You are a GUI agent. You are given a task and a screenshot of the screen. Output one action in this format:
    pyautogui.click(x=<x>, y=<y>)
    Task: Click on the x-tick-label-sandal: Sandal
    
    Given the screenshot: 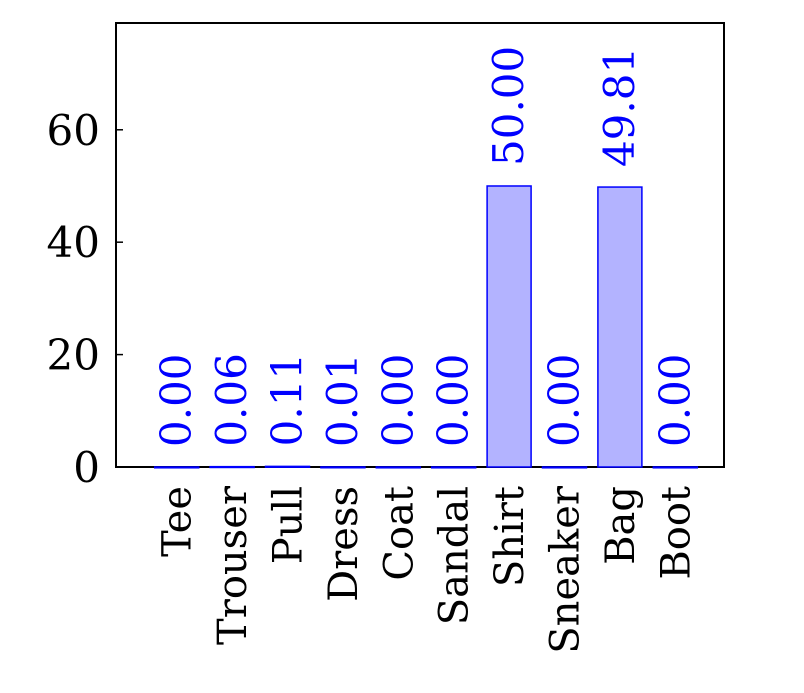 What is the action you would take?
    pyautogui.click(x=455, y=555)
    